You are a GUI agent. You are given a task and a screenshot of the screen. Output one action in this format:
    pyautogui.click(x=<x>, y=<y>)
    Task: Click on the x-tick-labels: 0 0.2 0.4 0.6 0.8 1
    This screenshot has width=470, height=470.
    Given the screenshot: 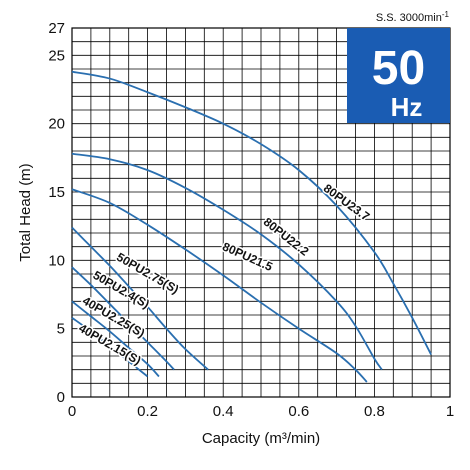 What is the action you would take?
    pyautogui.click(x=261, y=411)
    